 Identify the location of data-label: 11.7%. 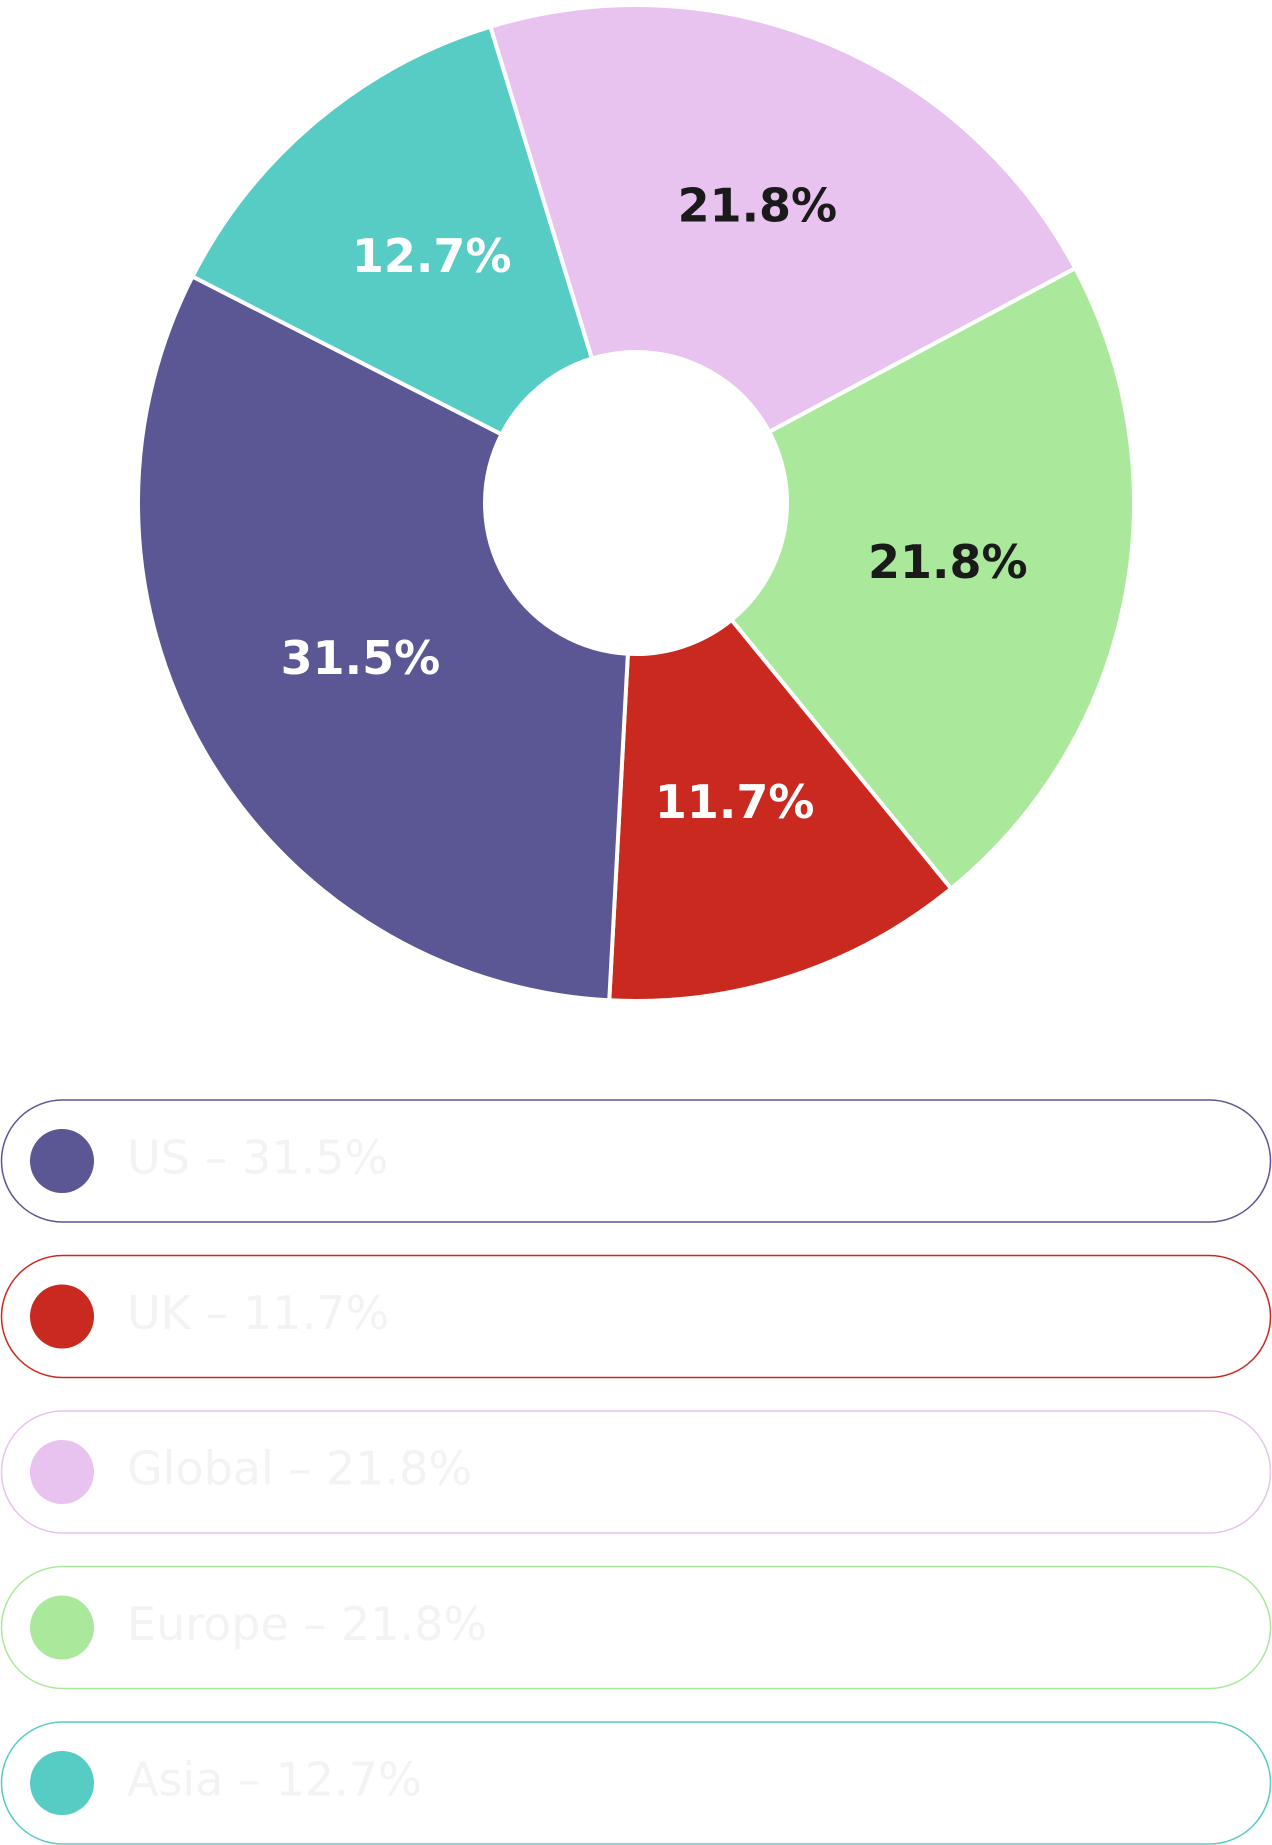
(735, 802).